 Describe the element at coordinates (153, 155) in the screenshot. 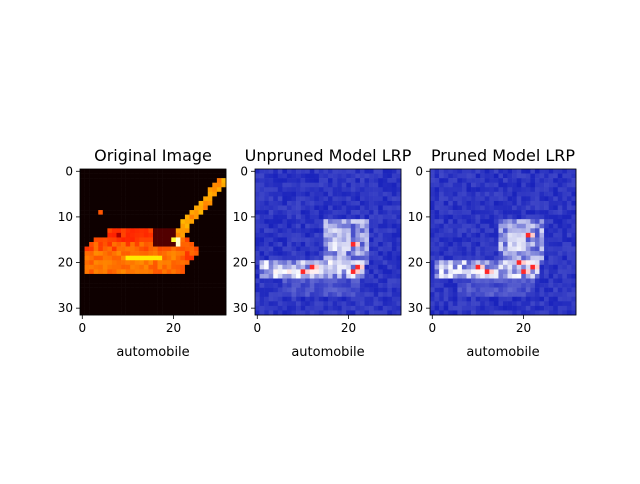

I see `panel-title: Original Image` at that location.